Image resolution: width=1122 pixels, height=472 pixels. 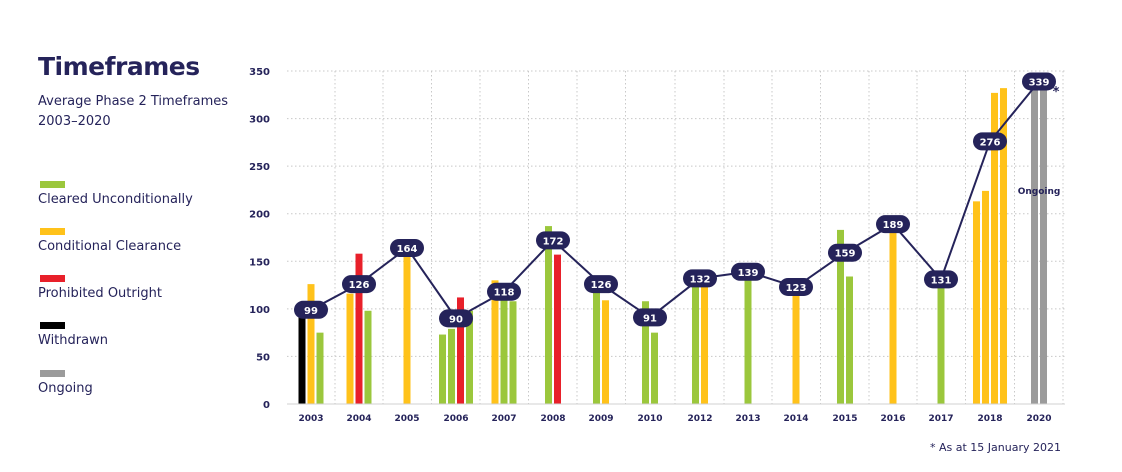 What do you see at coordinates (649, 419) in the screenshot?
I see `x-tick-label: 2010` at bounding box center [649, 419].